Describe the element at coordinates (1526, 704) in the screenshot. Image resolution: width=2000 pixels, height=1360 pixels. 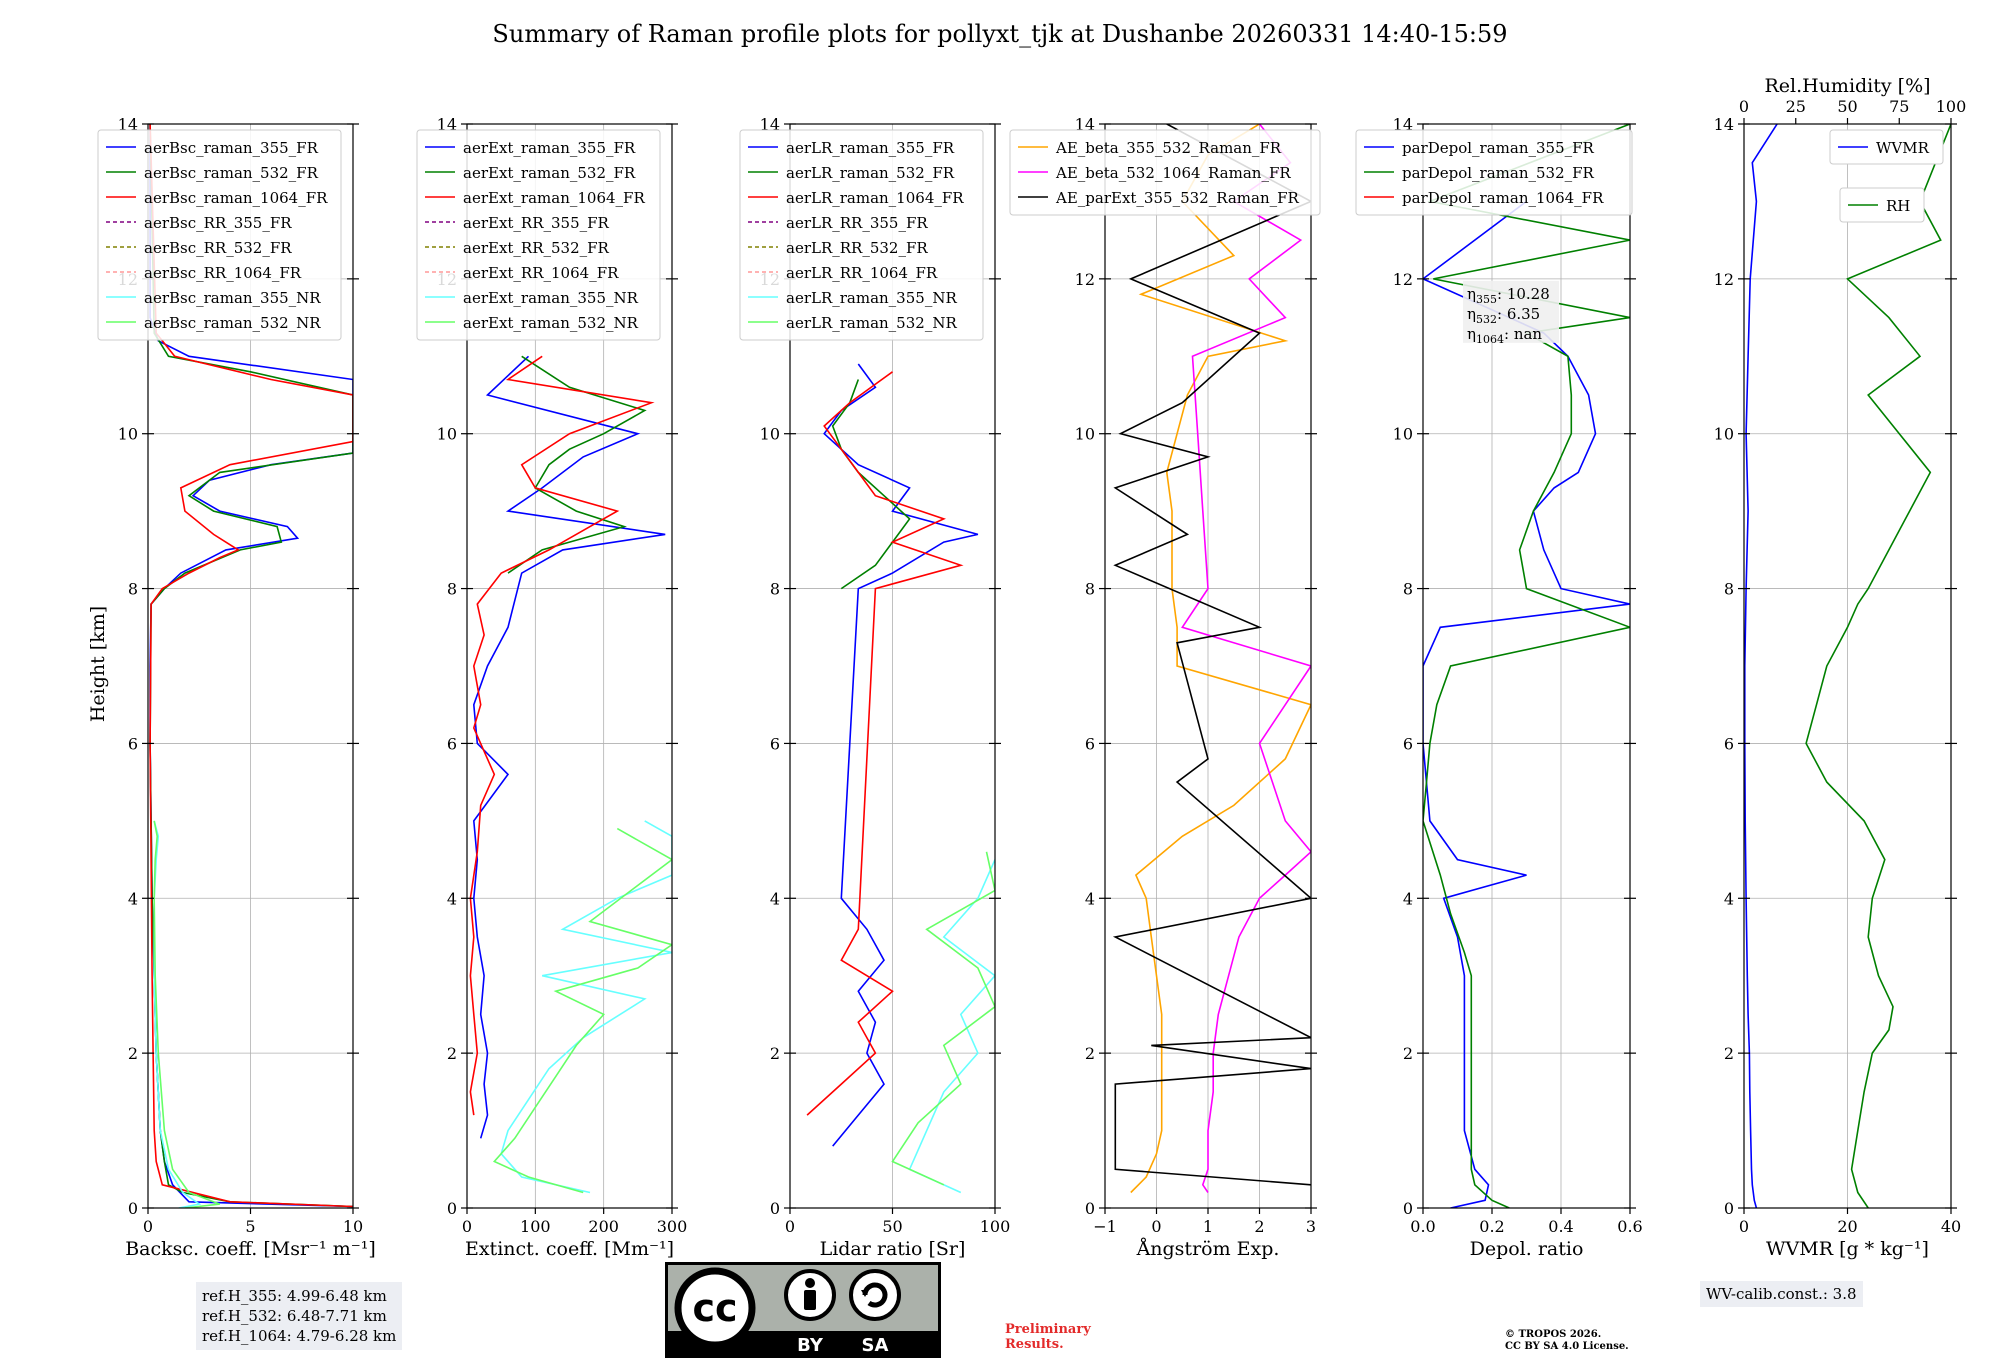
I see `series-parDepol_raman_355_FR` at that location.